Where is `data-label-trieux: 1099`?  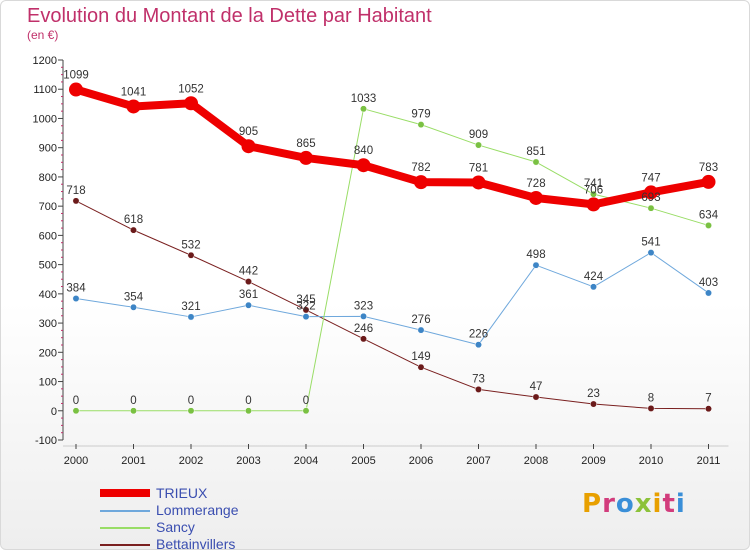 data-label-trieux: 1099 is located at coordinates (76, 76).